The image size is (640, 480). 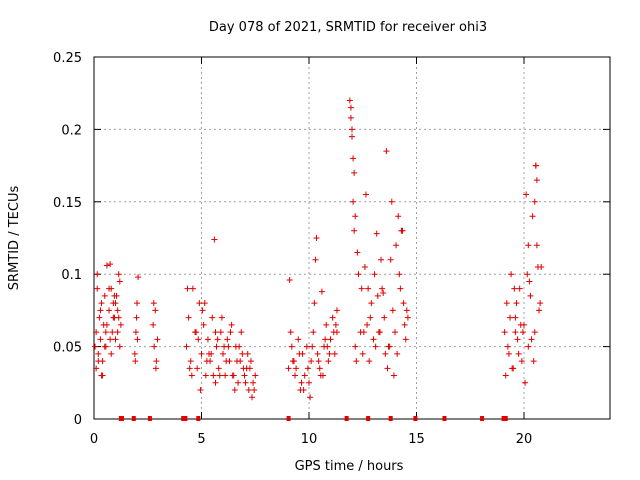 I want to click on y-tick-label: 0, so click(x=78, y=420).